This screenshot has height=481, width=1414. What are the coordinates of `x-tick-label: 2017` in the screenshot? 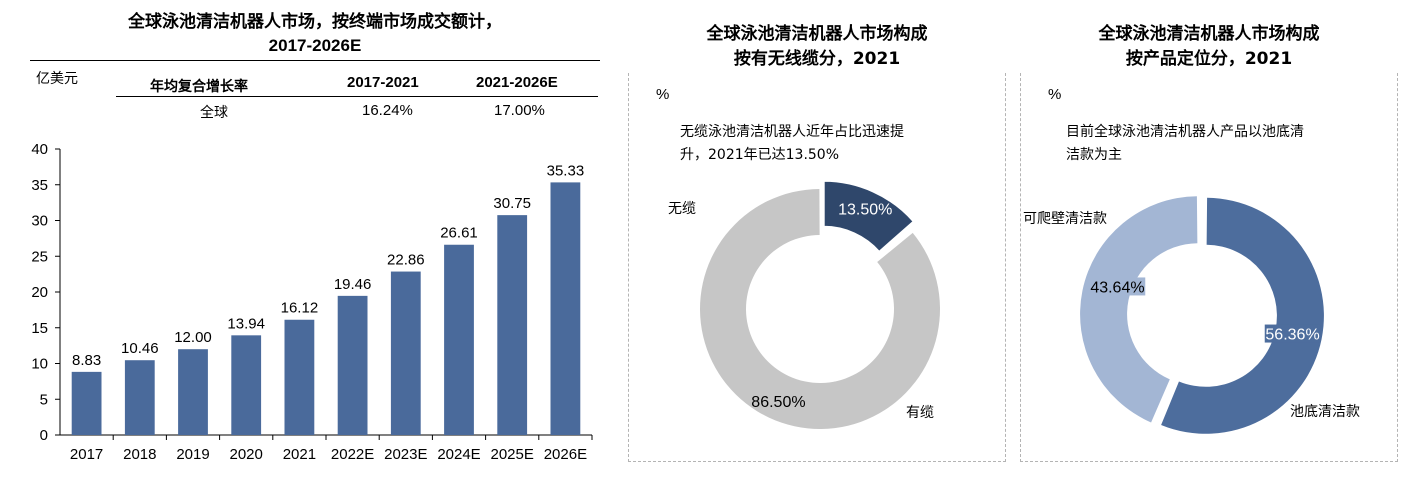 It's located at (86, 454).